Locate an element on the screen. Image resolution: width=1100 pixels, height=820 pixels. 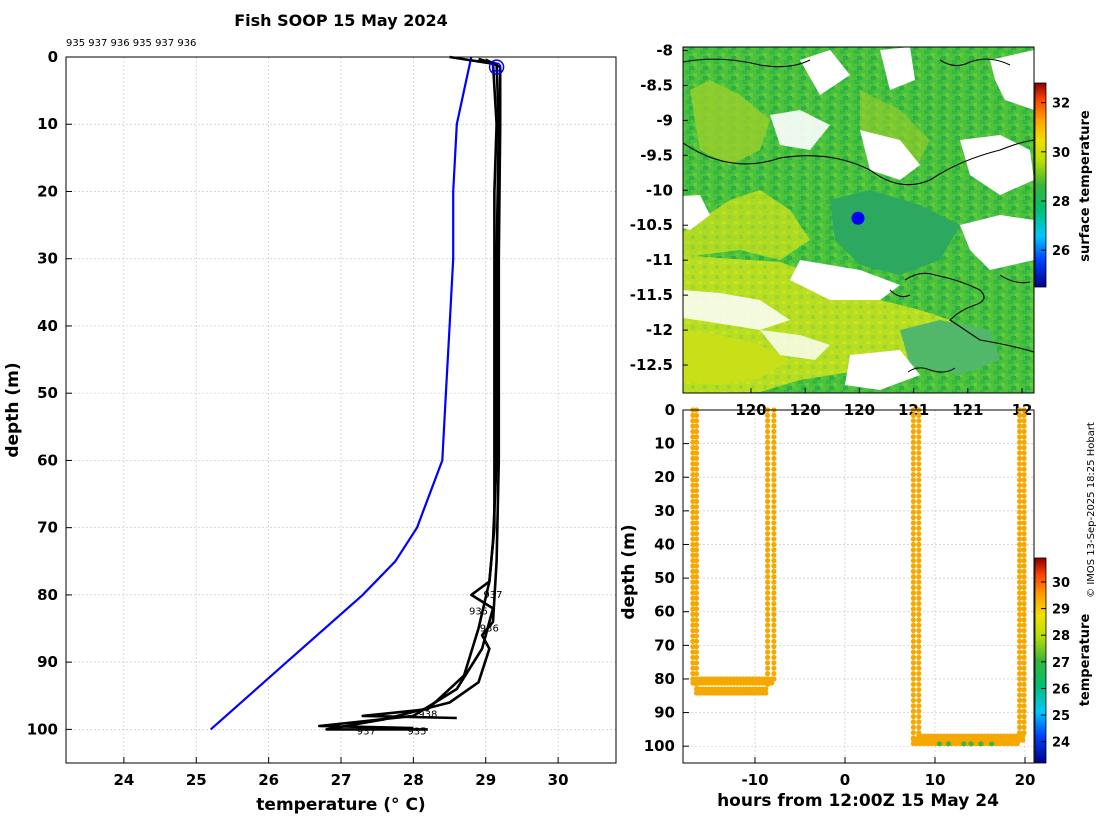
sst-colorbar-tick-label: 30 is located at coordinates (1061, 153).